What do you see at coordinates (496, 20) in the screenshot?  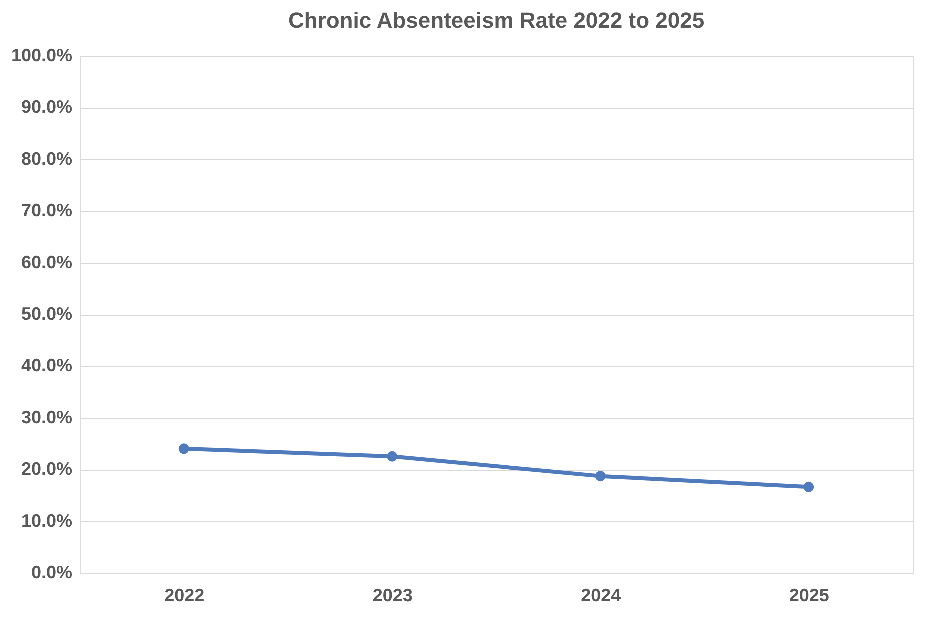 I see `chart-title: Chronic Absenteeism Rate 2022 to 2025` at bounding box center [496, 20].